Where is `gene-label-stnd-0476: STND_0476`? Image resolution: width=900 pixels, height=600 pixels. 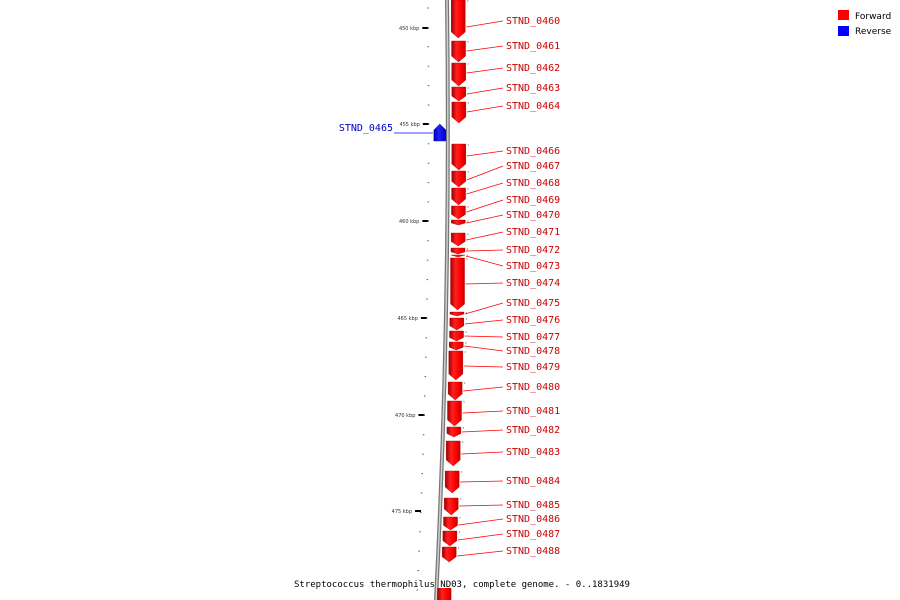
gene-label-stnd-0476: STND_0476 is located at coordinates (533, 320).